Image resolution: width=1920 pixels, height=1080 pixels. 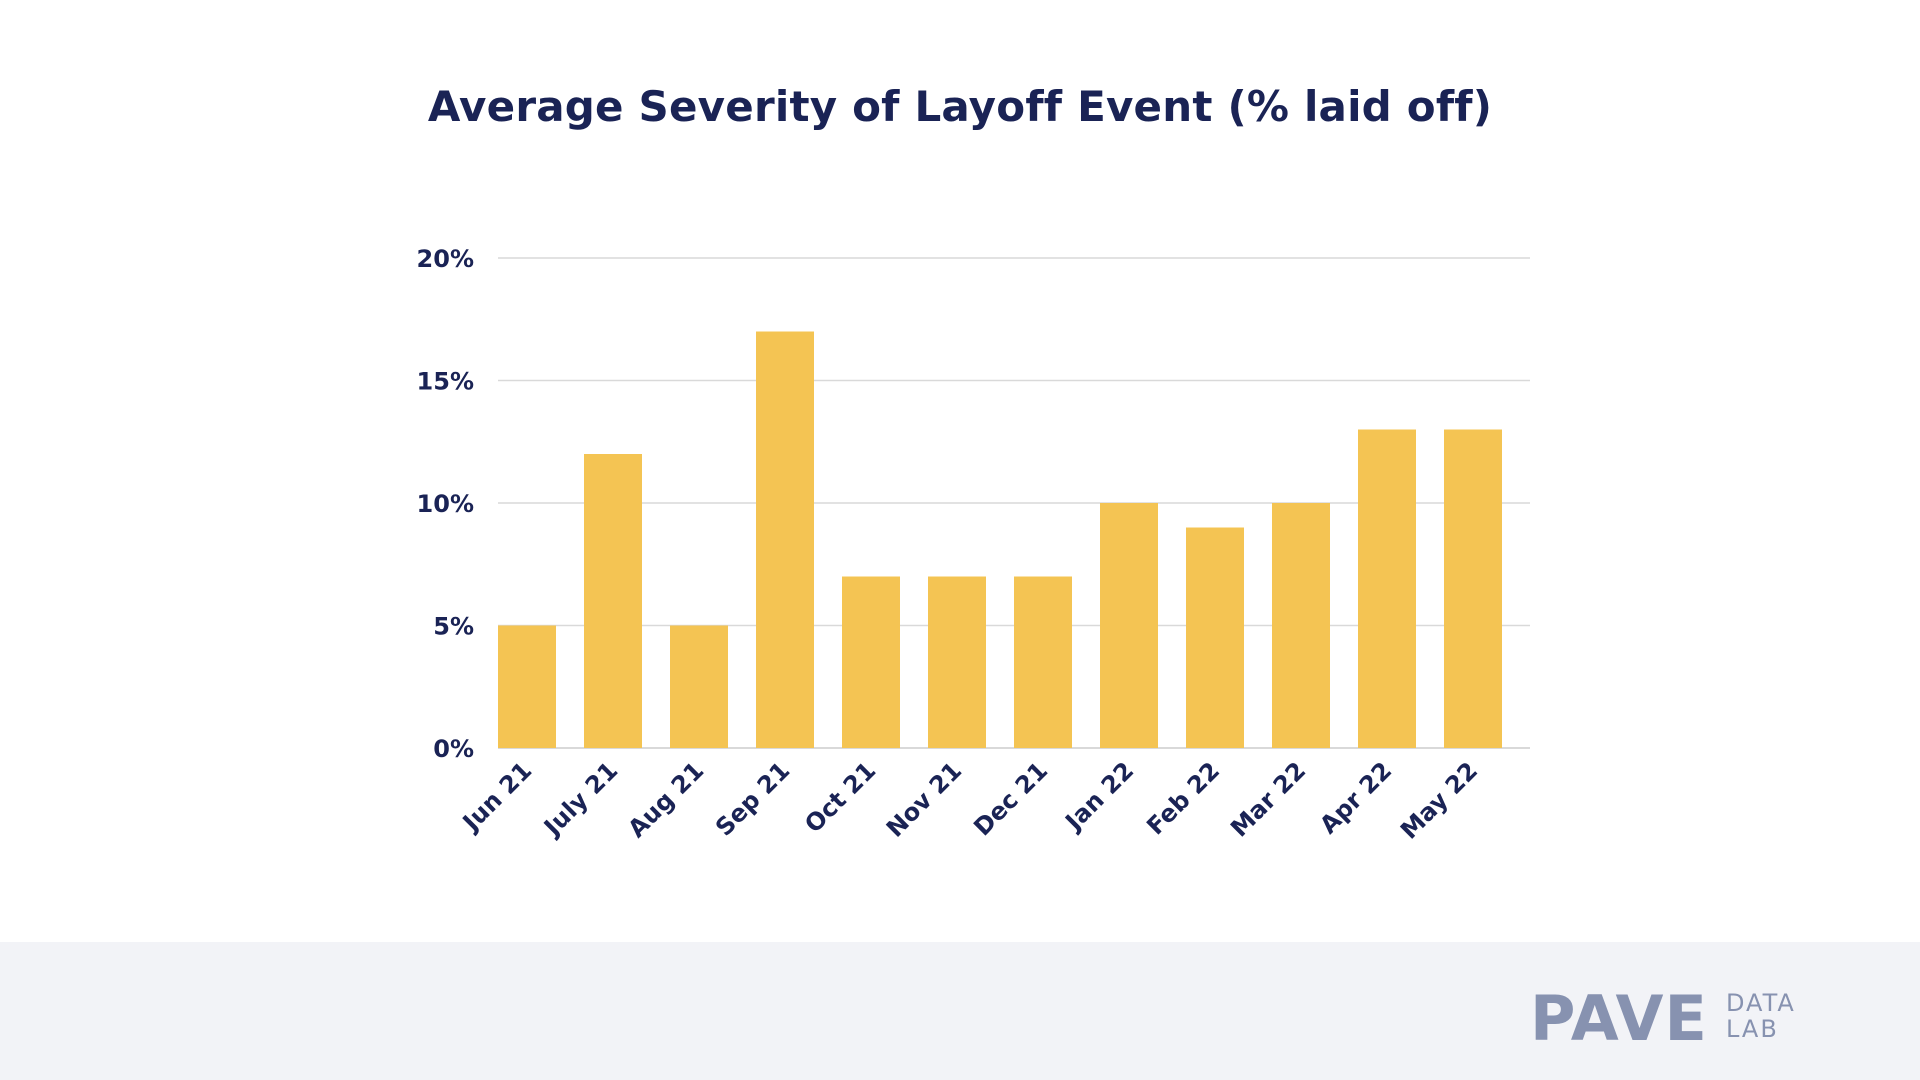 I want to click on x-tick-label: Feb 22, so click(x=1183, y=798).